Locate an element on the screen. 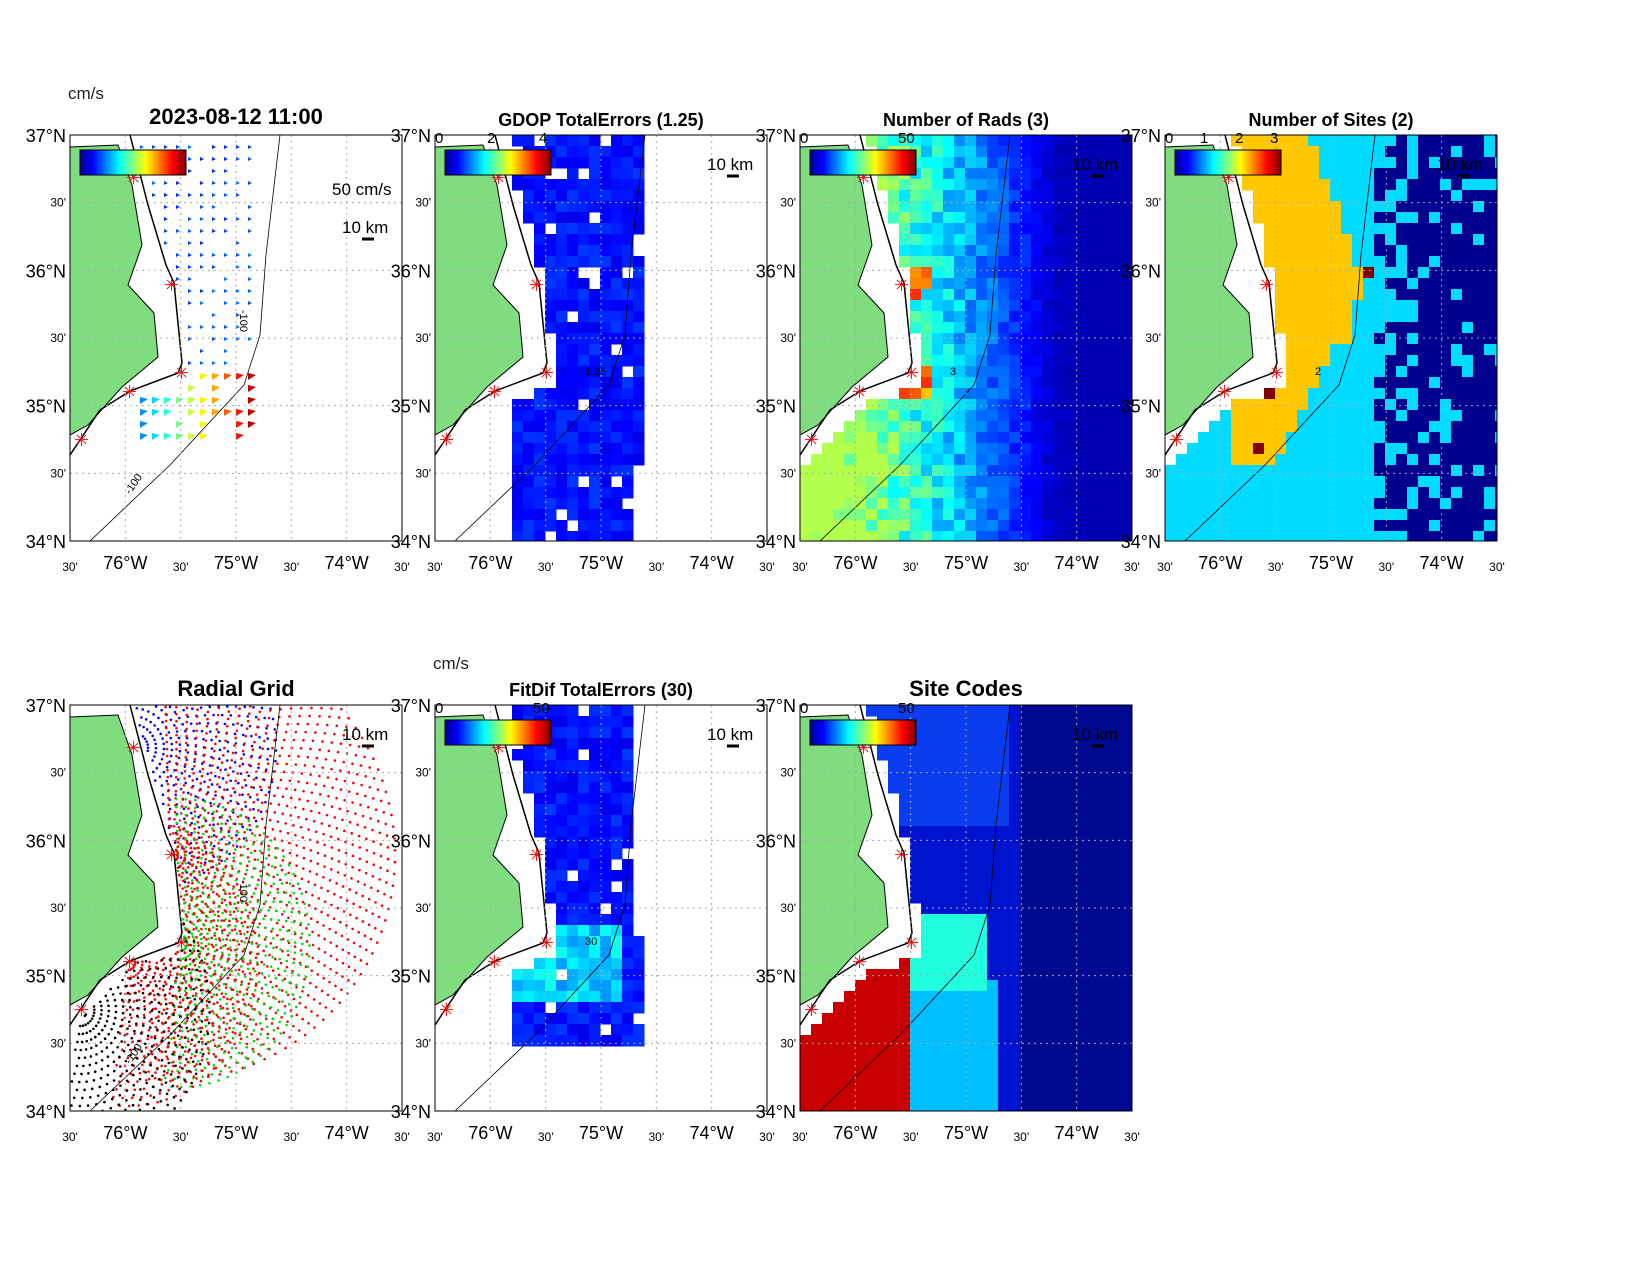 This screenshot has height=1275, width=1650. lat-tick-label: 37°N is located at coordinates (46, 136).